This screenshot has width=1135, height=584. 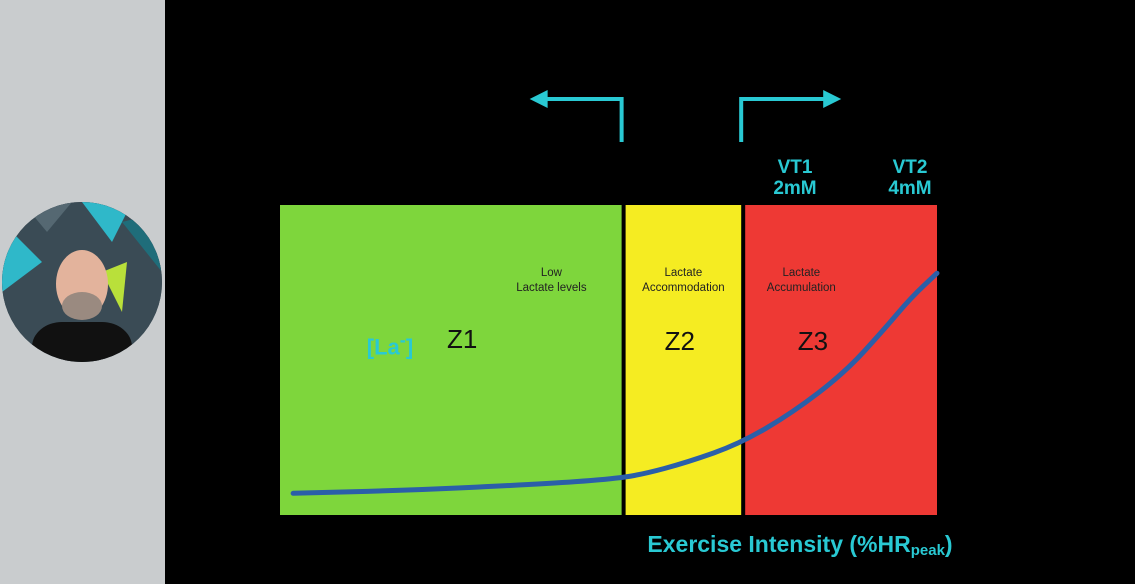 What do you see at coordinates (685, 116) in the screenshot?
I see `threshold-arrows` at bounding box center [685, 116].